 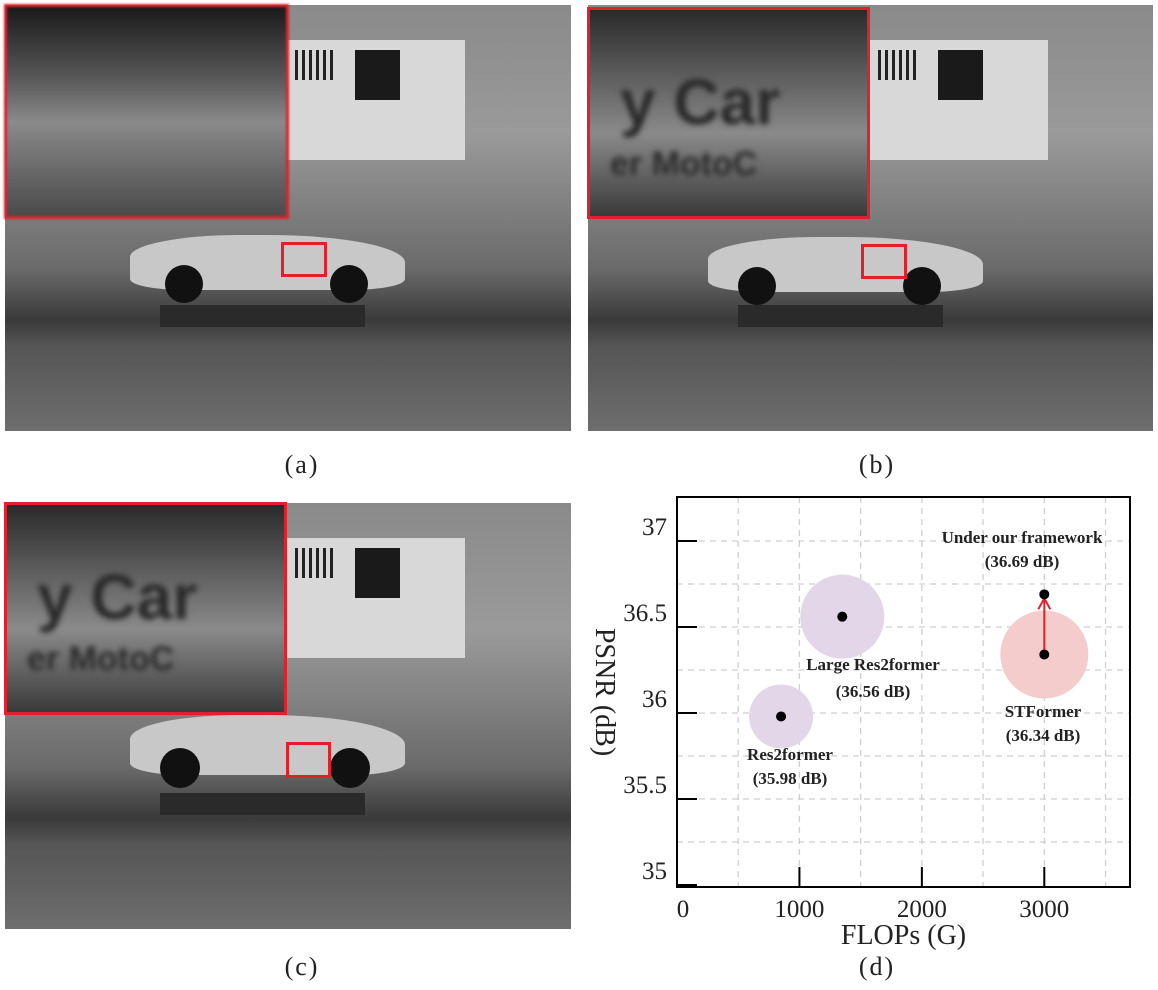 I want to click on point-label: Res2former, so click(x=790, y=754).